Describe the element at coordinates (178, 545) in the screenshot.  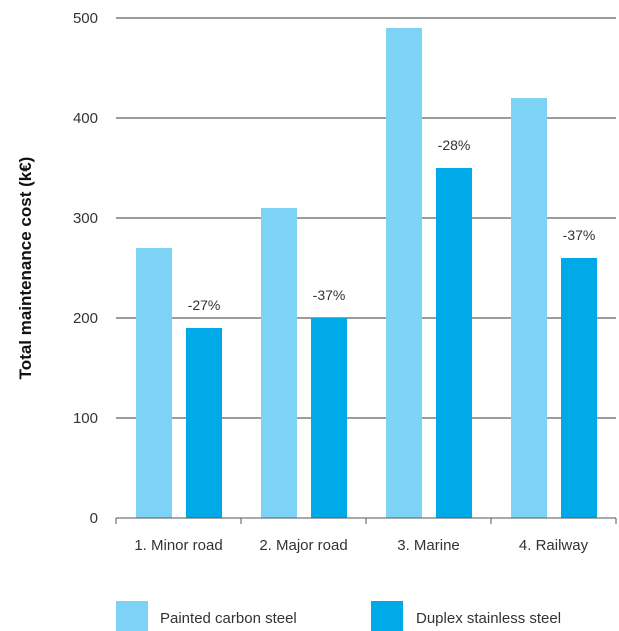
I see `category-label: 1. Minor road` at that location.